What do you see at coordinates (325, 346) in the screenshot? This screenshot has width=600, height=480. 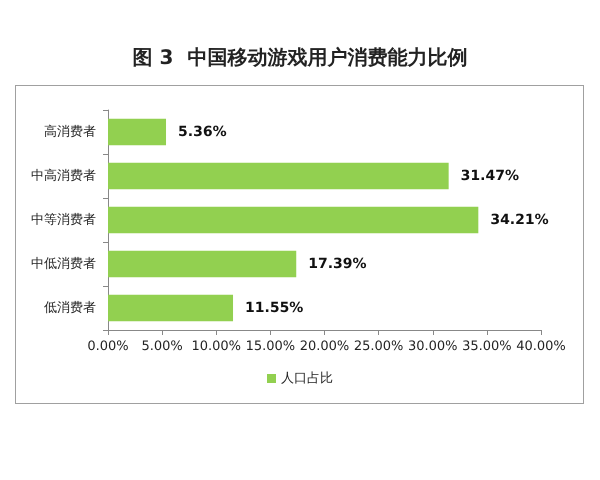 I see `x-tick-label: 20.00%` at bounding box center [325, 346].